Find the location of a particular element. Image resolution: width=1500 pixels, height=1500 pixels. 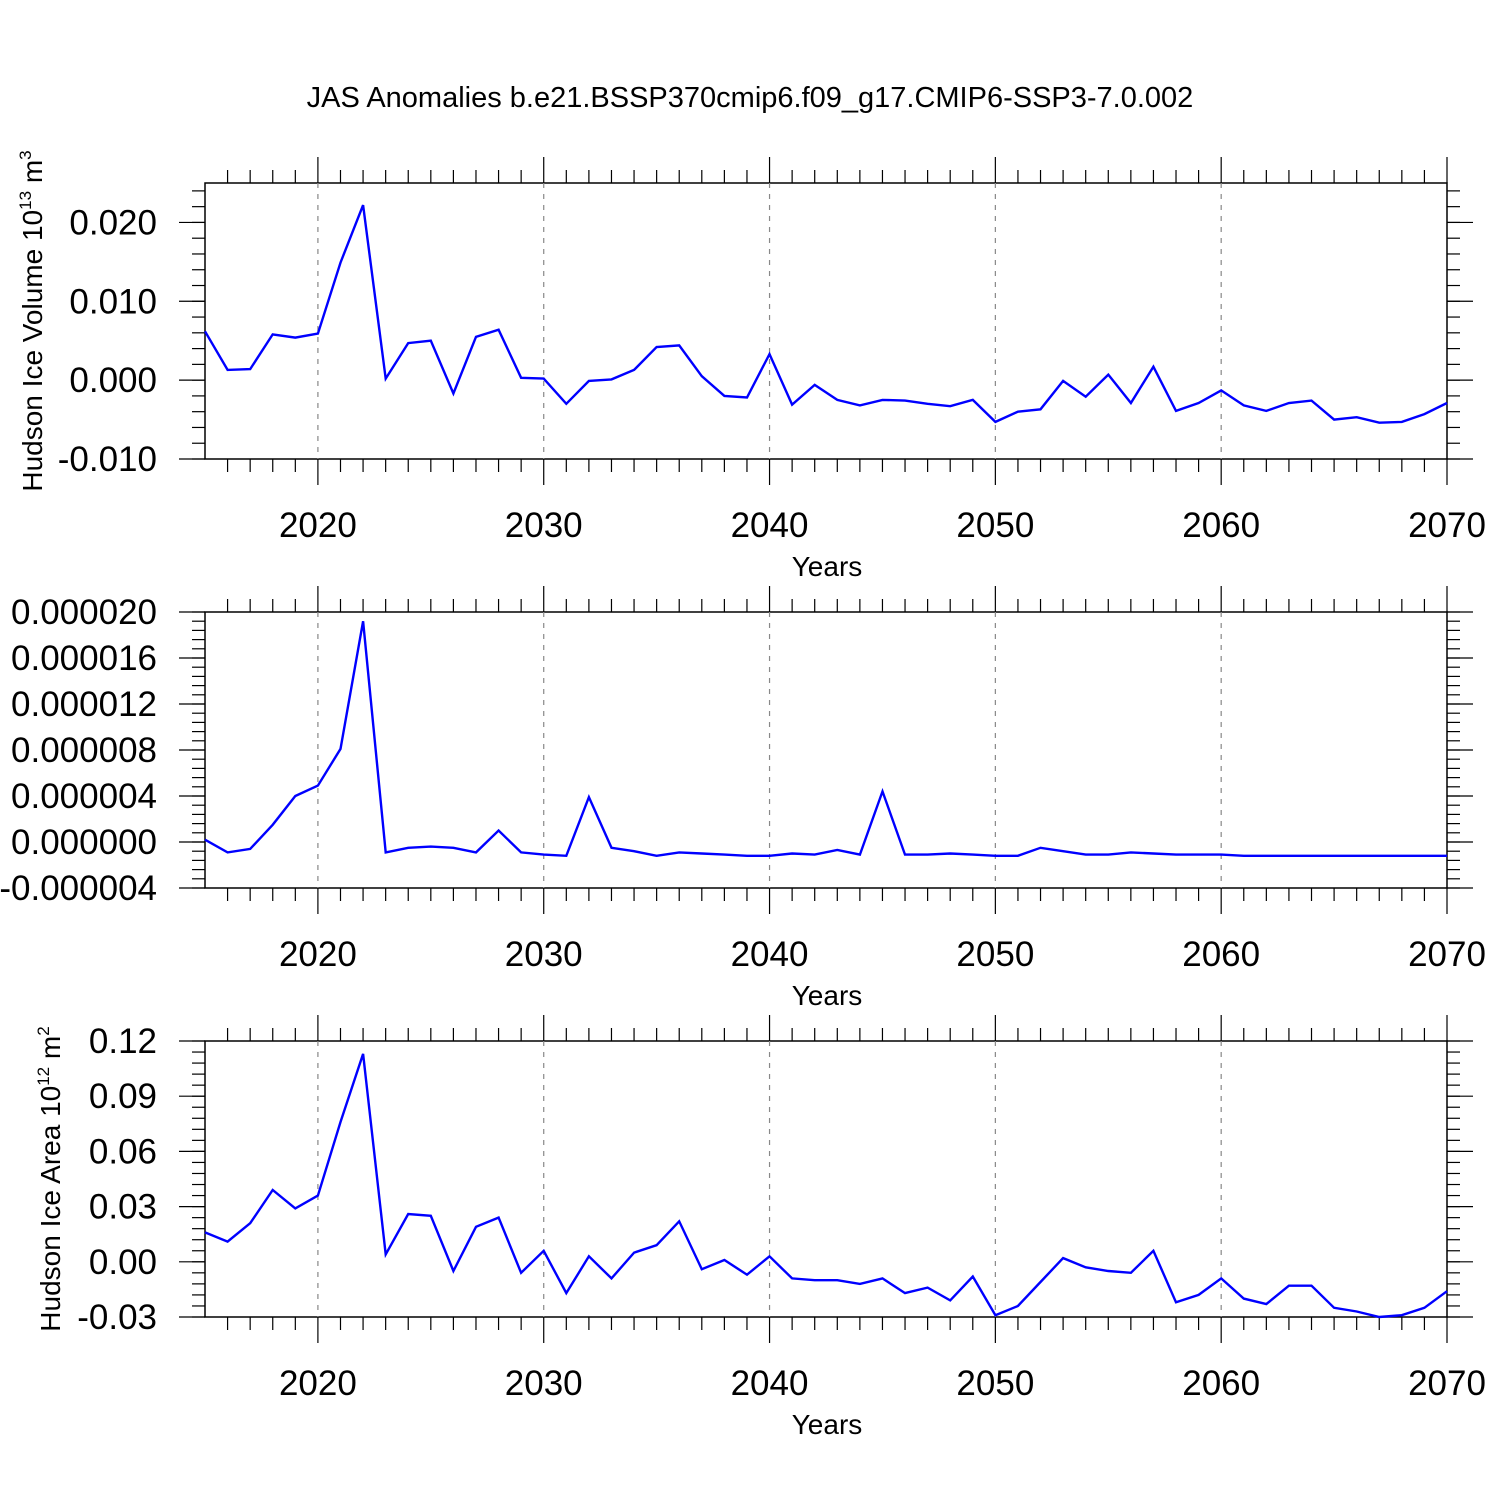

y-tick-label: 0.000004 is located at coordinates (84, 796).